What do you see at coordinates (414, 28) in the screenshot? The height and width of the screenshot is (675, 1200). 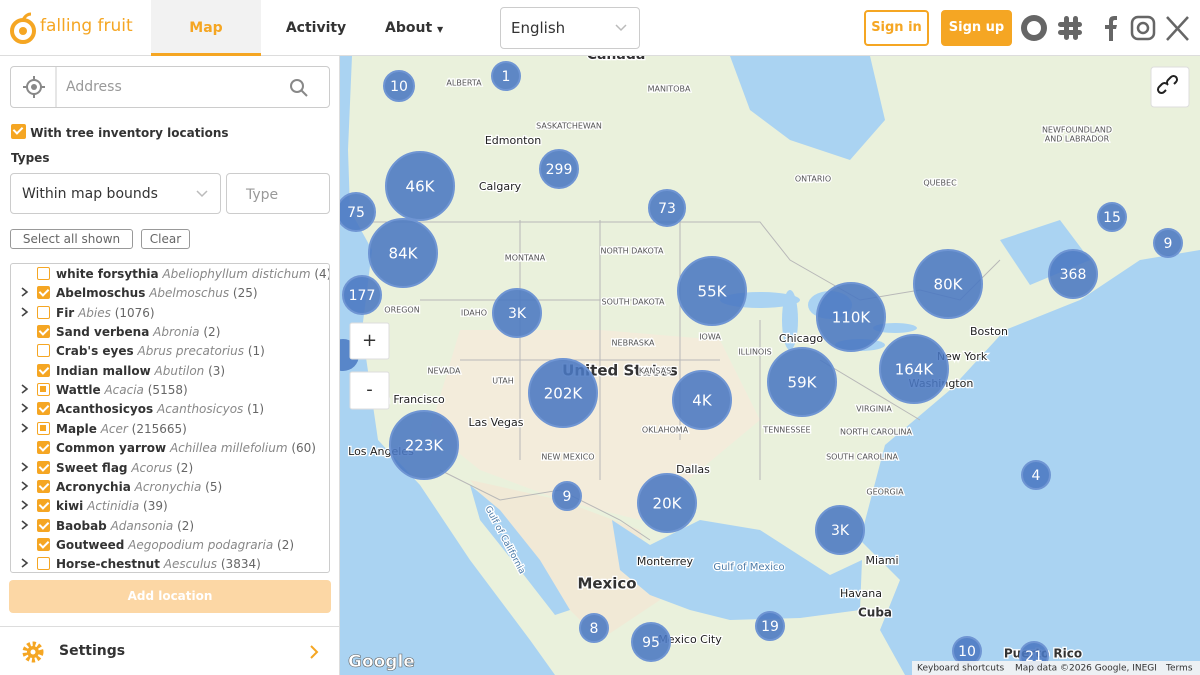 I see `nav-about: About ▼` at bounding box center [414, 28].